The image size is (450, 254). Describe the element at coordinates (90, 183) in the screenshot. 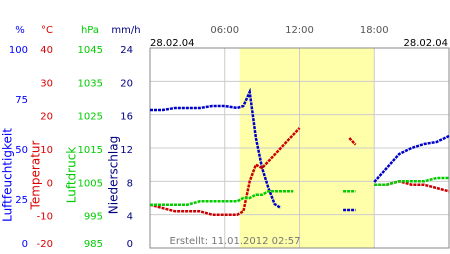

I see `y-tick-label: 1005` at that location.